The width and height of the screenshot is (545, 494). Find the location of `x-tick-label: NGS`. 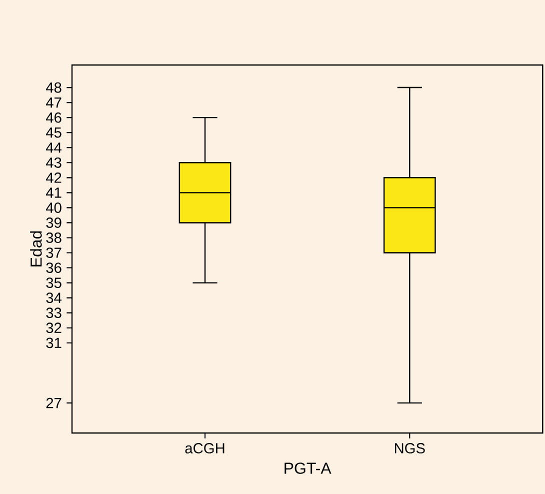

x-tick-label: NGS is located at coordinates (409, 448).